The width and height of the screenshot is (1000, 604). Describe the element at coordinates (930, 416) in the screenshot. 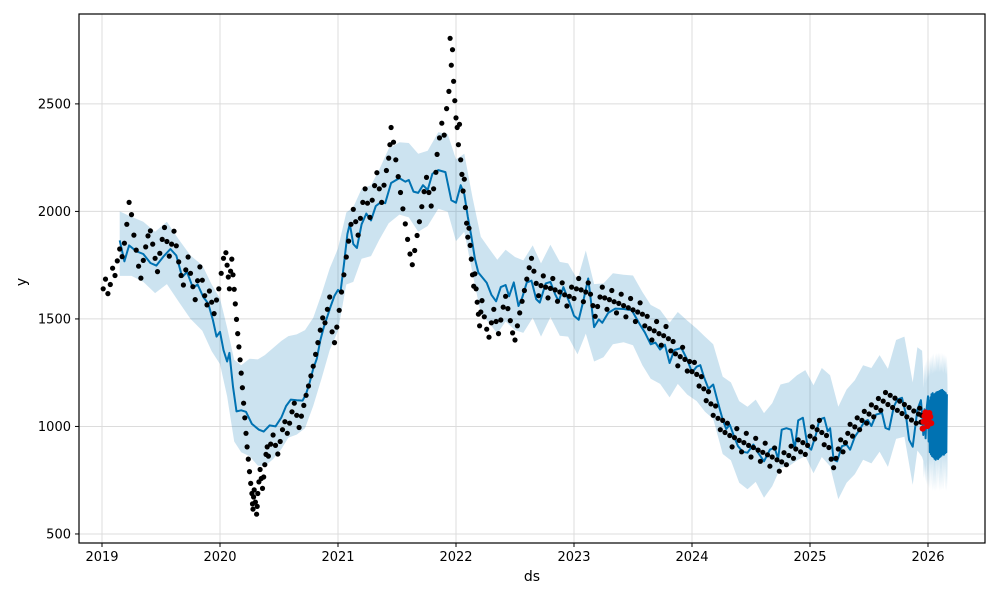

I see `anomaly-point` at that location.